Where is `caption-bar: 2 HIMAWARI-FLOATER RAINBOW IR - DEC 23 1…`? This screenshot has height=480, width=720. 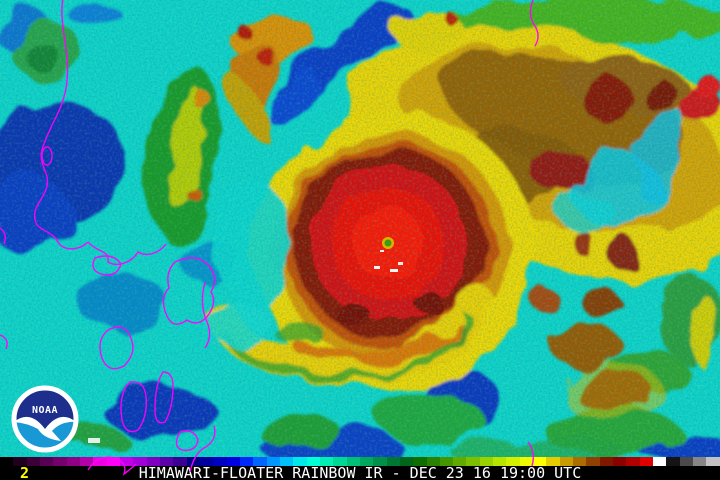
caption-bar: 2 HIMAWARI-FLOATER RAINBOW IR - DEC 23 1… is located at coordinates (360, 473).